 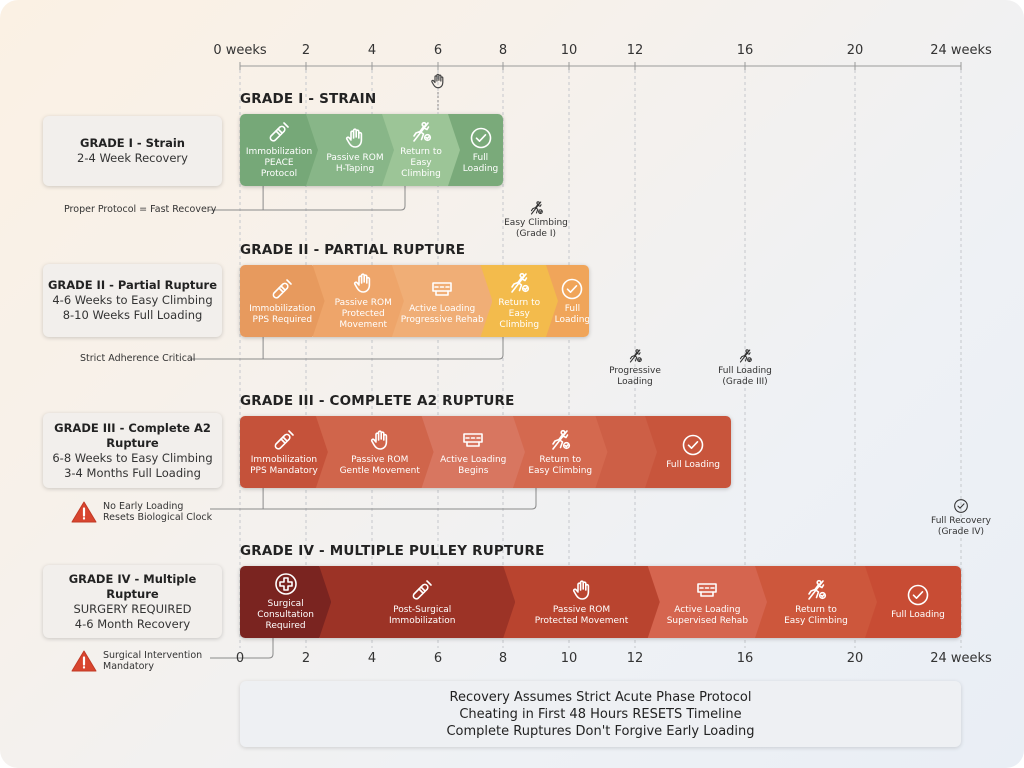 I want to click on phase-label: Immobilization PPS Required, so click(x=282, y=314).